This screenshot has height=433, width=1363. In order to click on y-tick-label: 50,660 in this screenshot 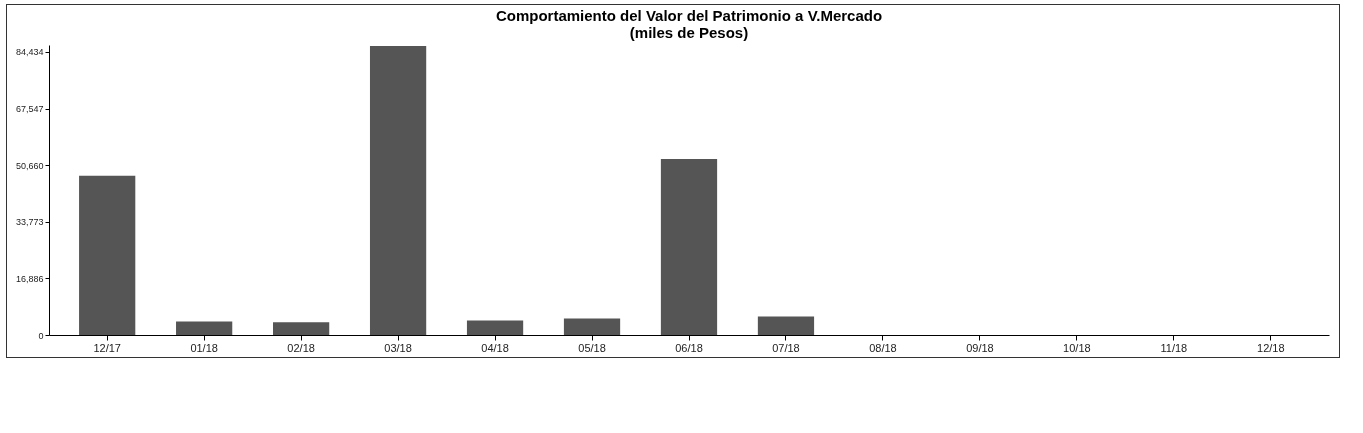, I will do `click(29, 165)`.